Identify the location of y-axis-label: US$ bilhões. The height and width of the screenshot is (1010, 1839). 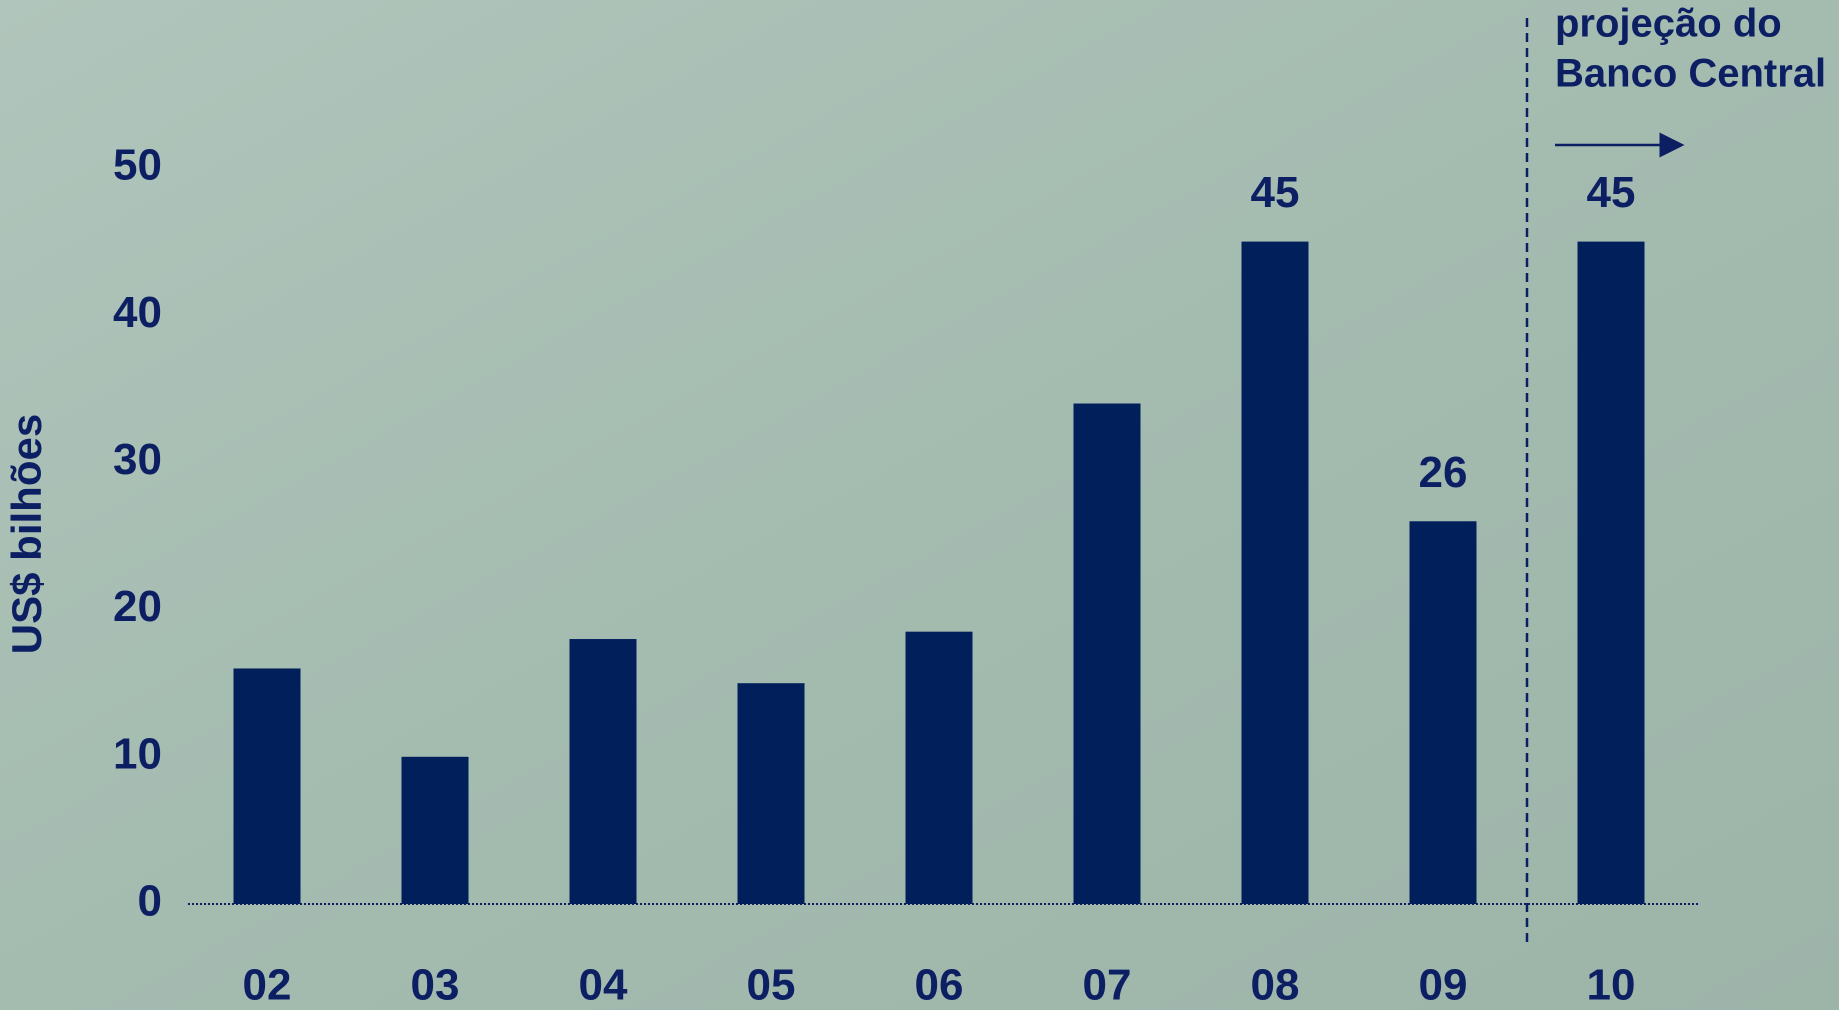
(26, 534).